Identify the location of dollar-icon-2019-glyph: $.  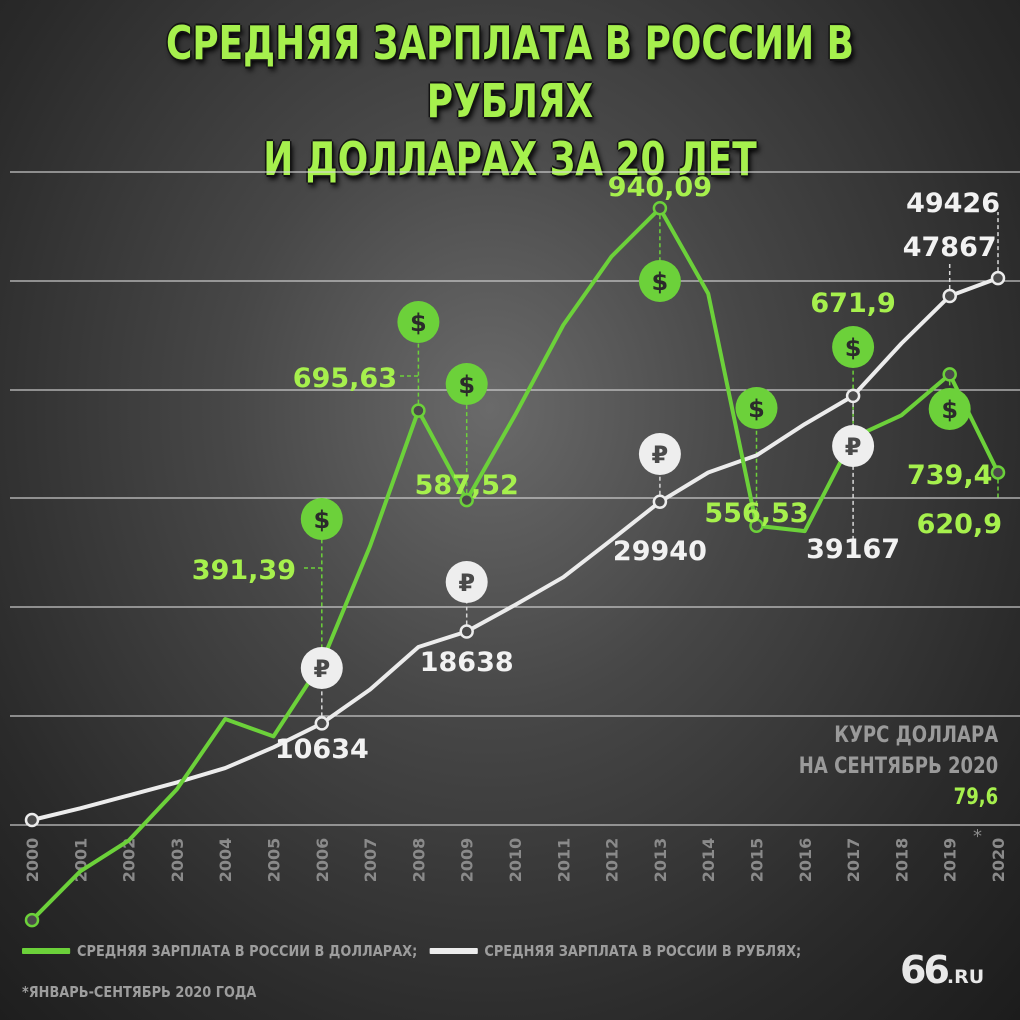
(949, 410).